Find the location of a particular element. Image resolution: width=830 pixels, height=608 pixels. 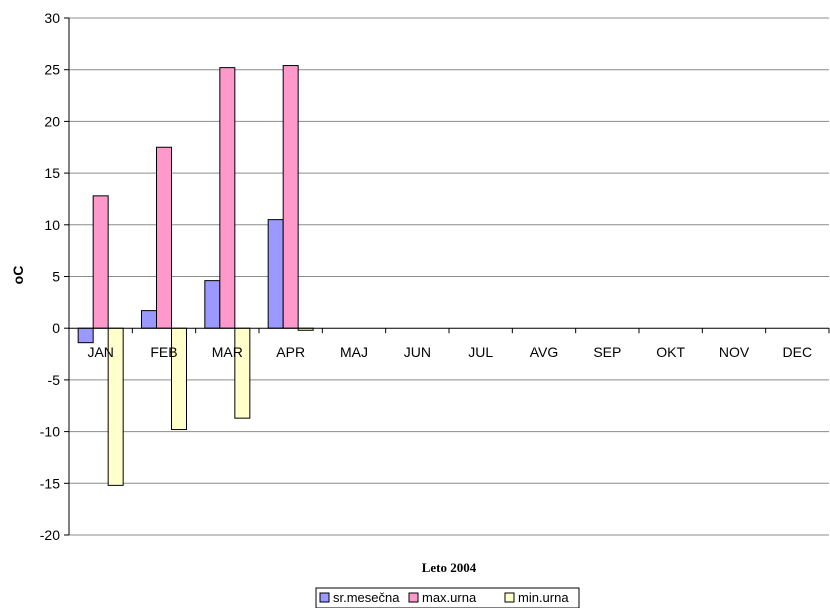

legend-label: sr.mesečna is located at coordinates (366, 597).